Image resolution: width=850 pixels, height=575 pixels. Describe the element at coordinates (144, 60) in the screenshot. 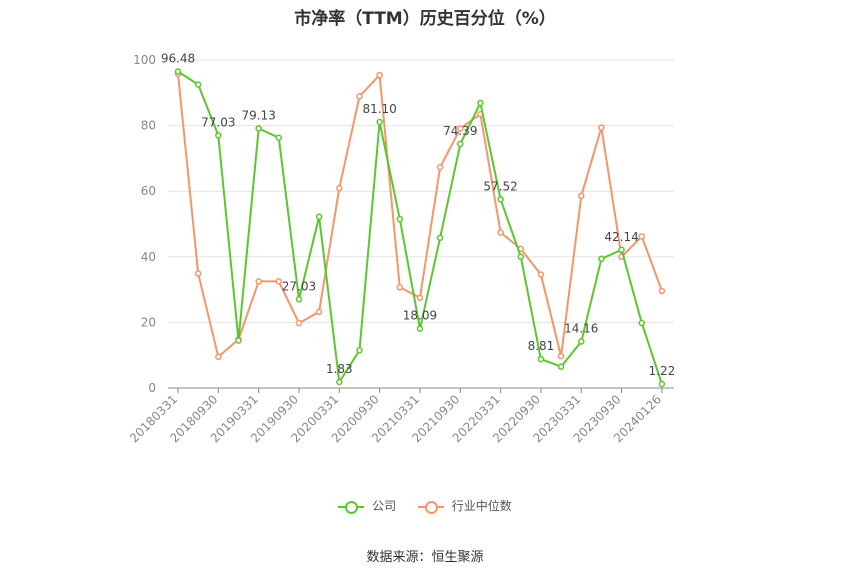

I see `y-tick-label: 100` at that location.